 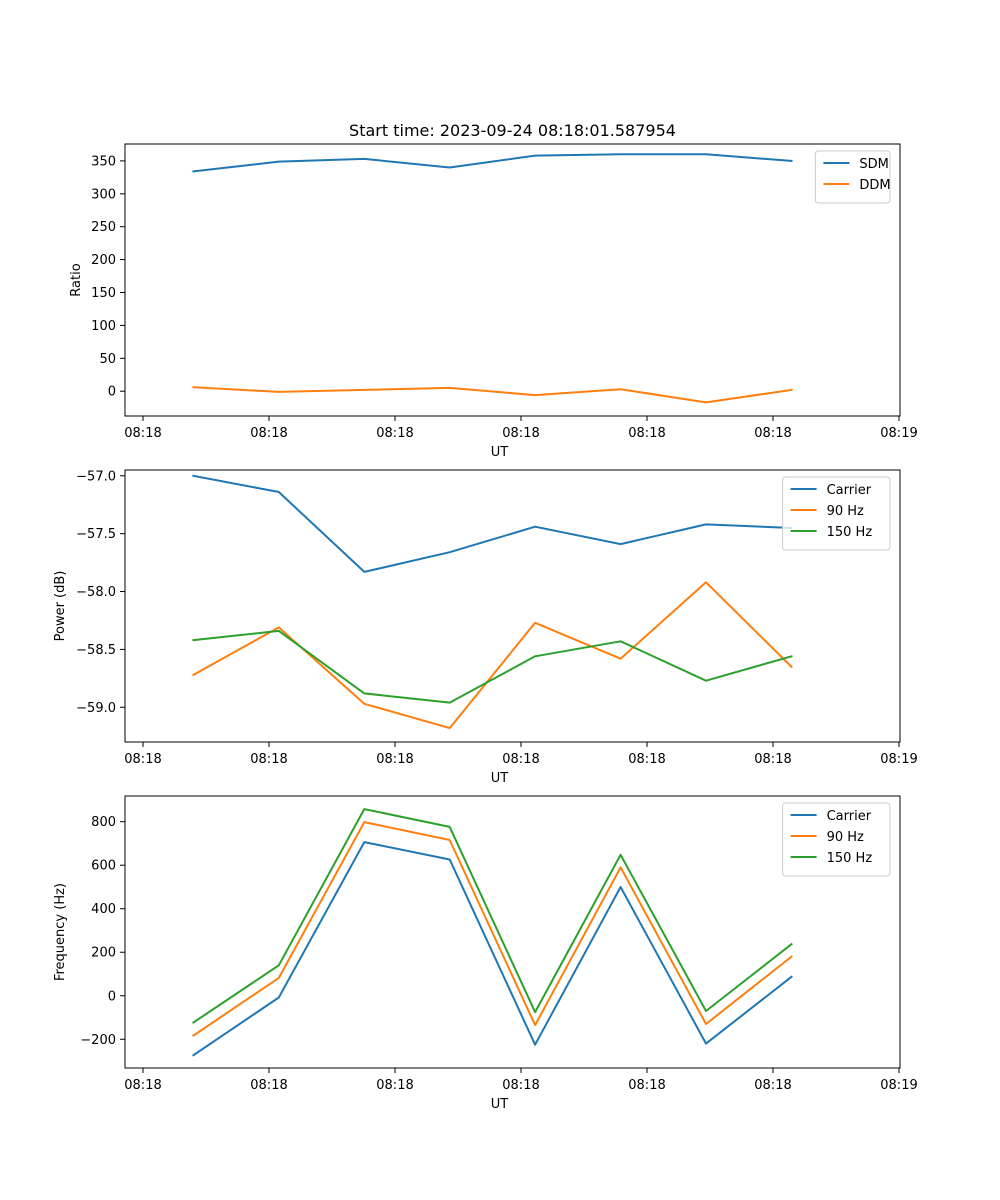 What do you see at coordinates (96, 592) in the screenshot?
I see `y-tick-label: −58.0` at bounding box center [96, 592].